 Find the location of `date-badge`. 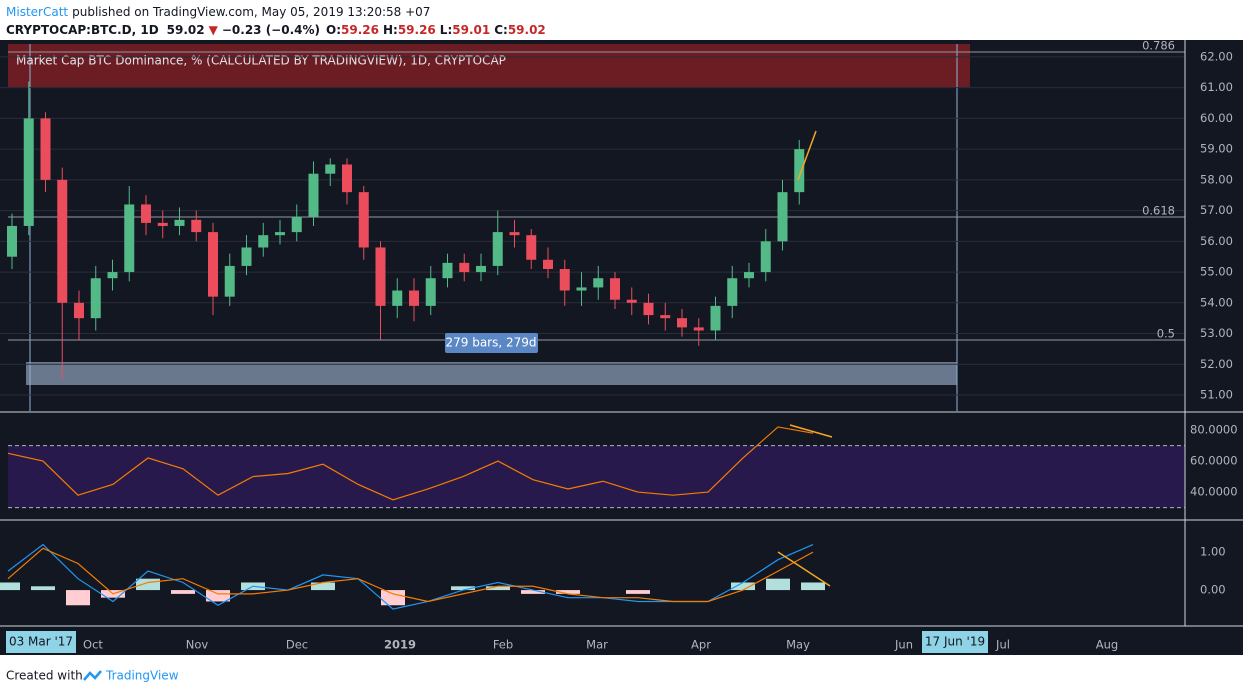

date-badge is located at coordinates (955, 642).